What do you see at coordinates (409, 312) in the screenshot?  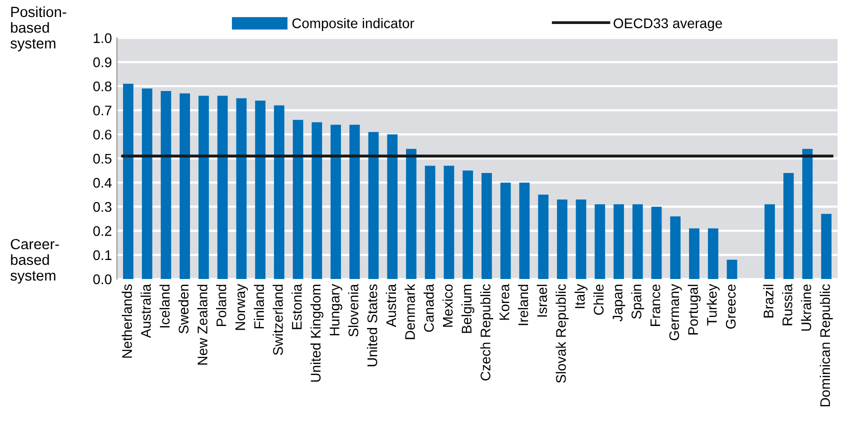 I see `x-tick-label: Denmark` at bounding box center [409, 312].